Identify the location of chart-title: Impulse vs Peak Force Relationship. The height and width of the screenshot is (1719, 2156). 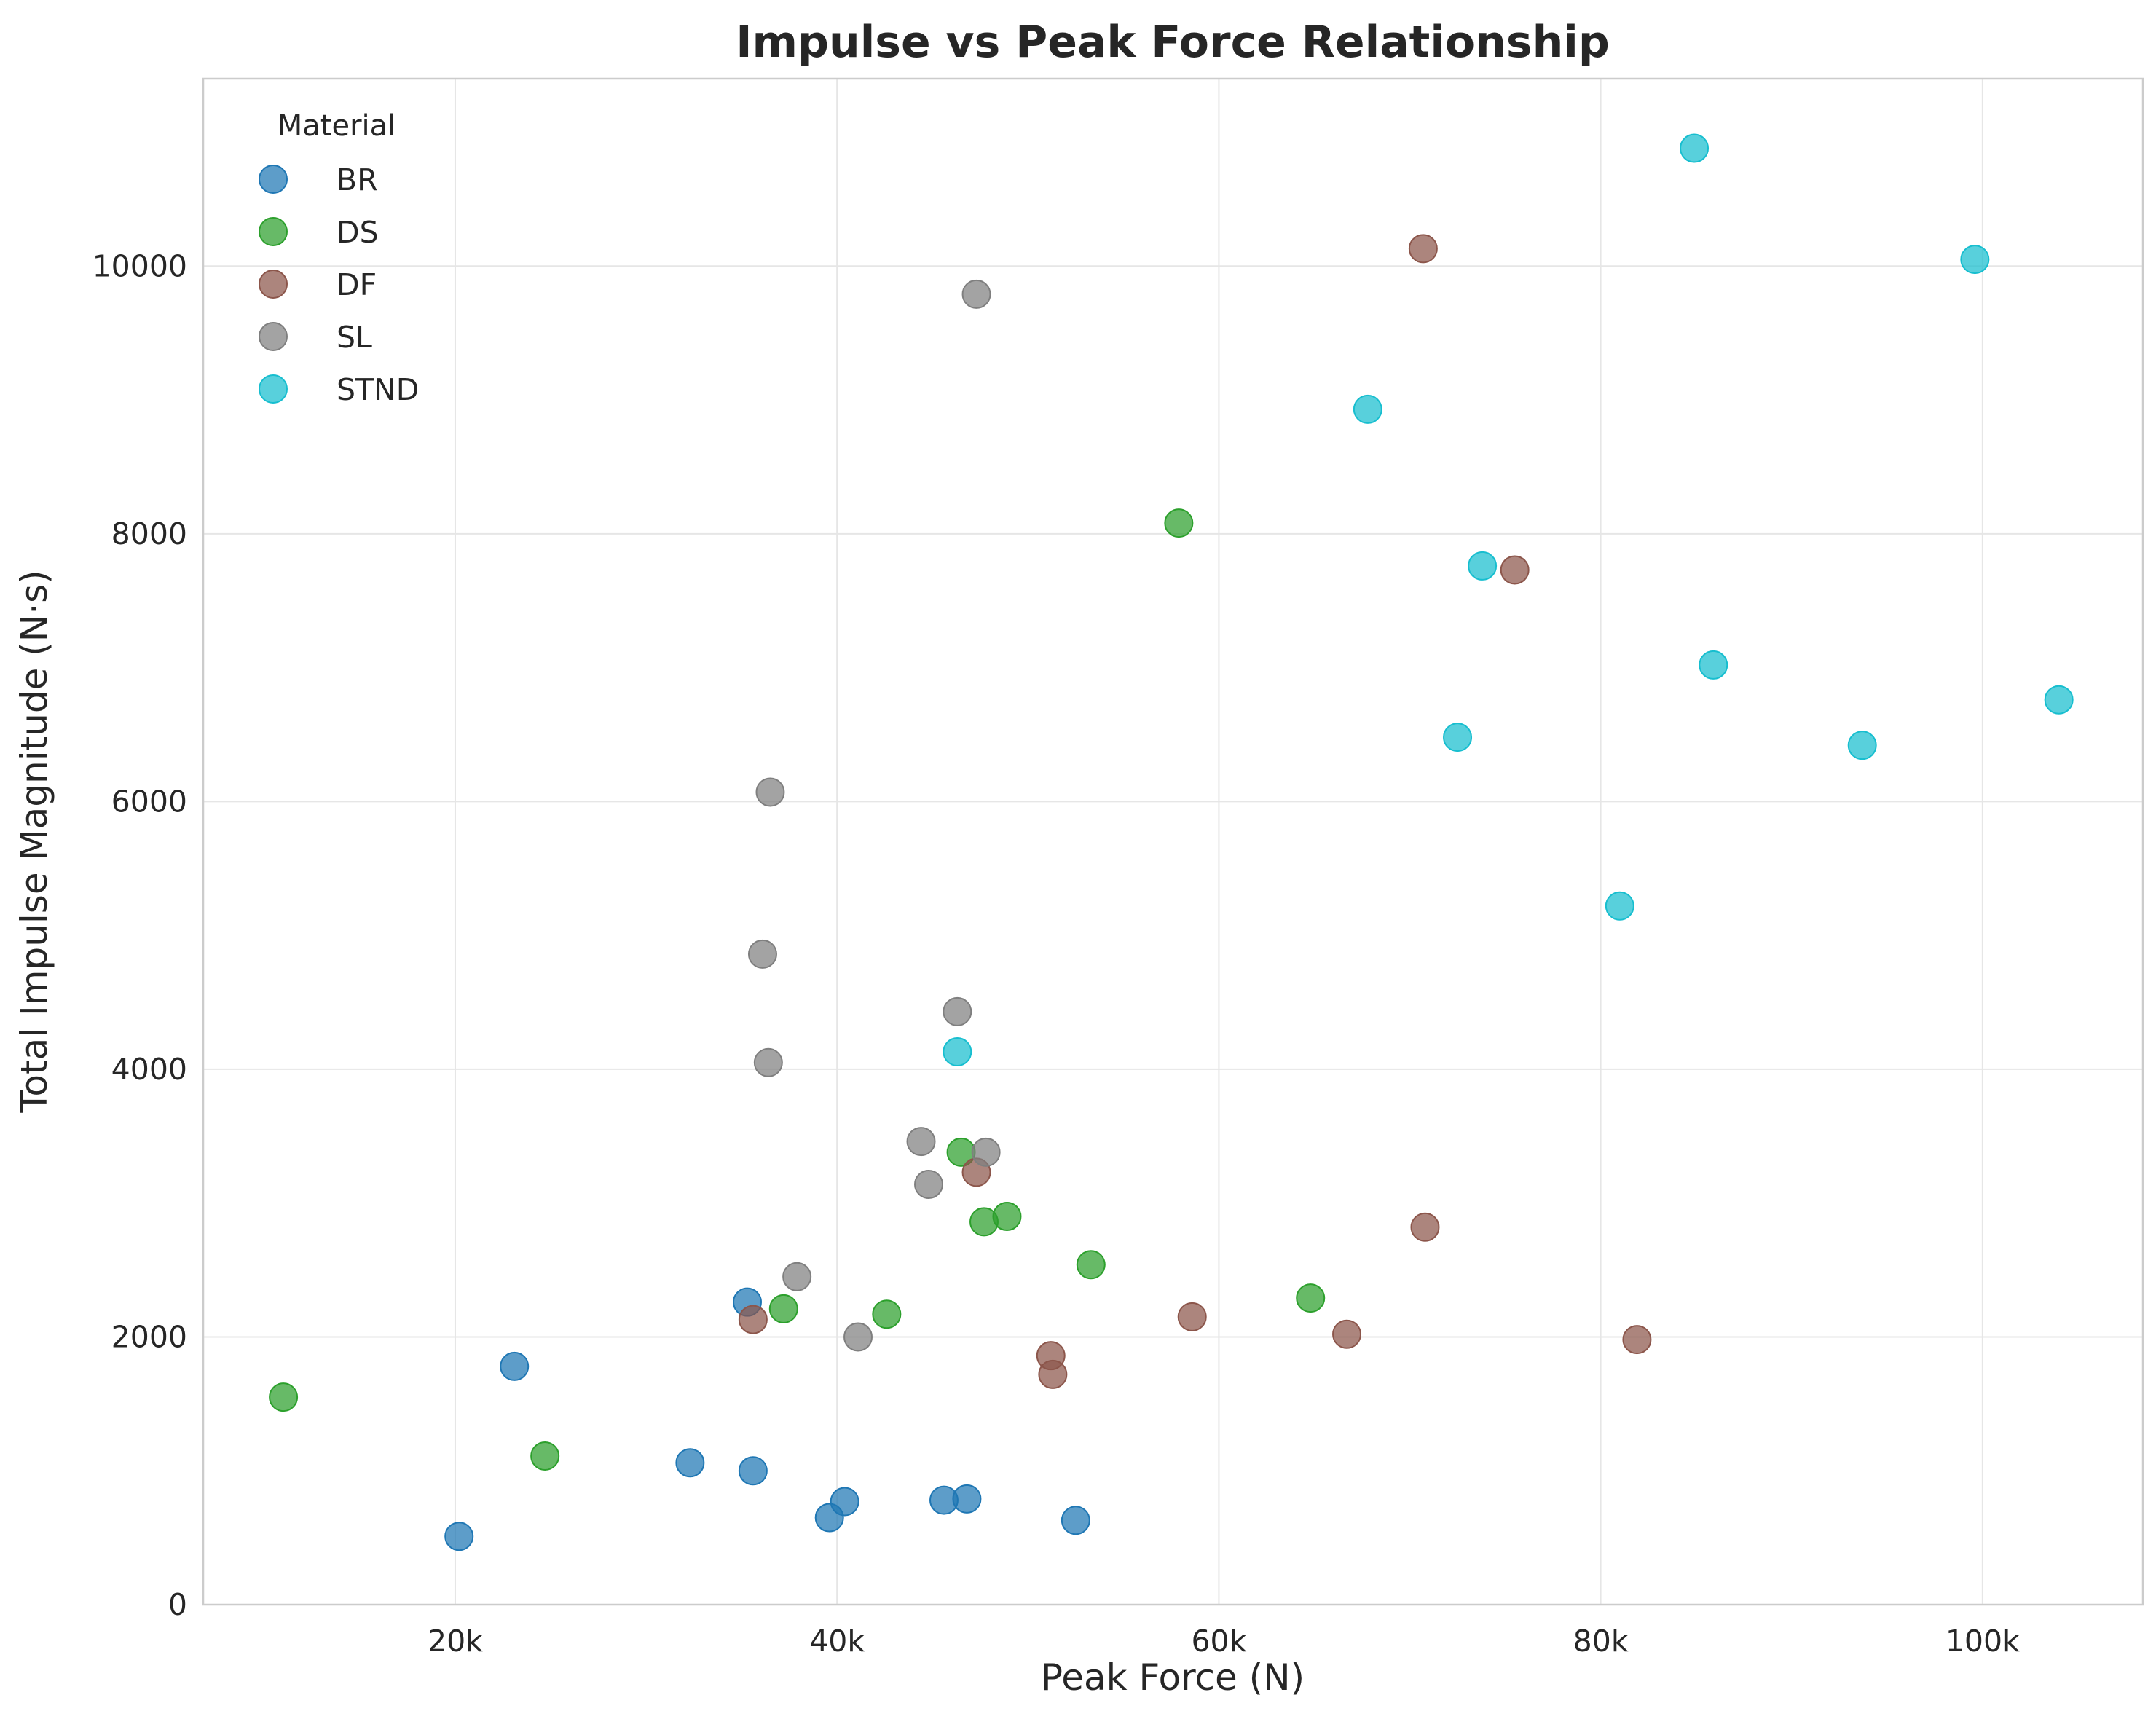
(1173, 42).